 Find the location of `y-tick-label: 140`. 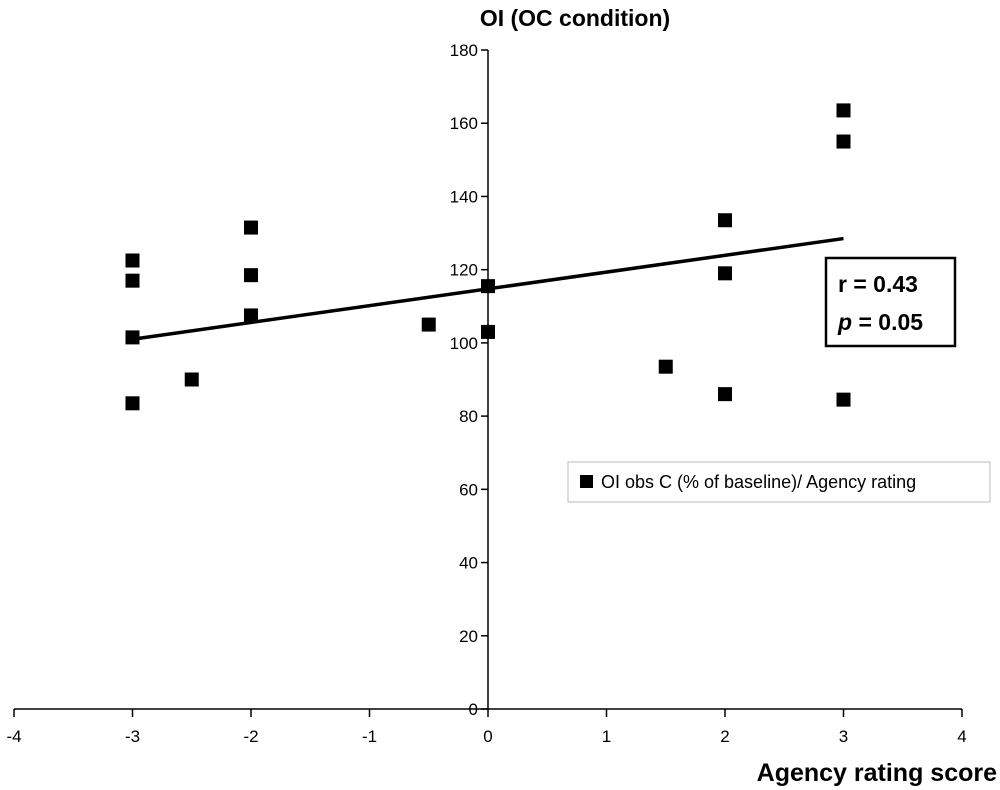

y-tick-label: 140 is located at coordinates (464, 196).